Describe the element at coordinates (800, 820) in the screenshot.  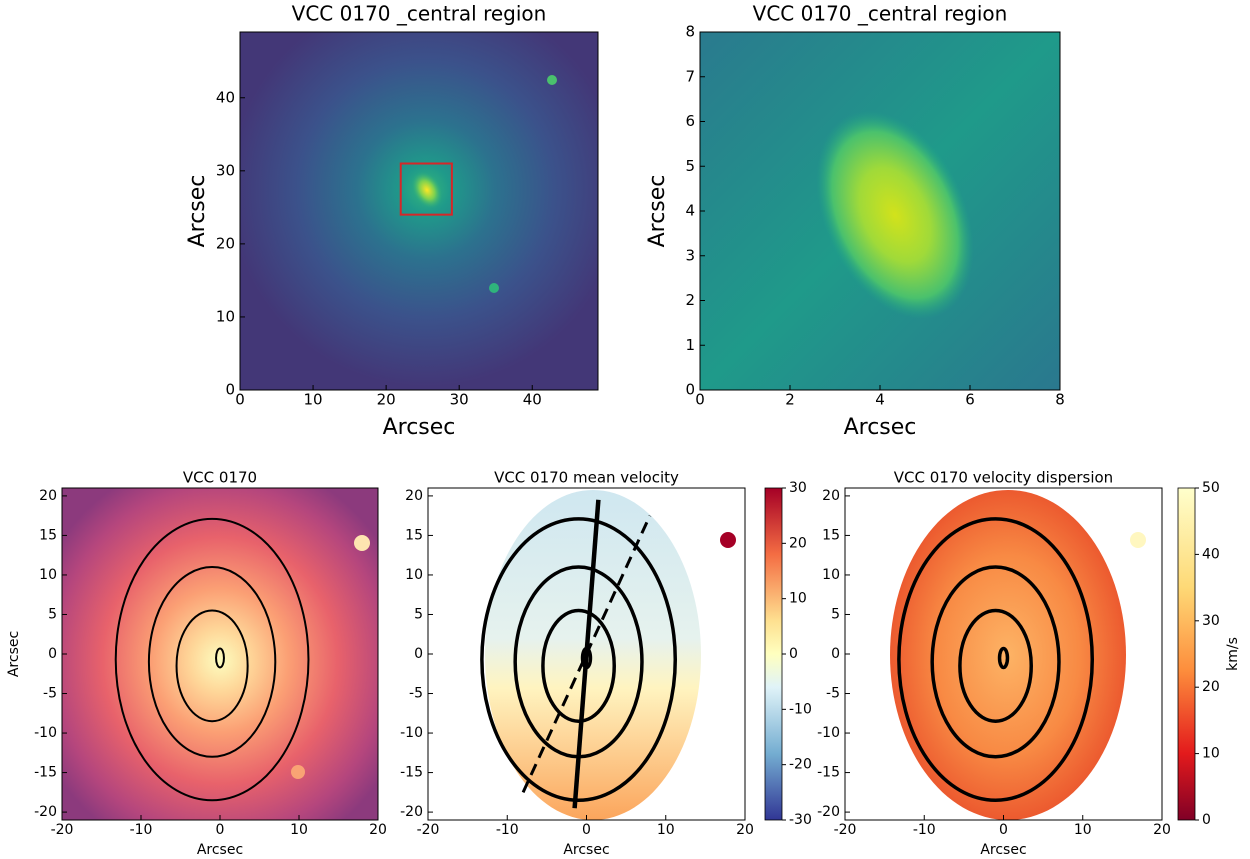
I see `colorbar-tick-label: -30` at that location.